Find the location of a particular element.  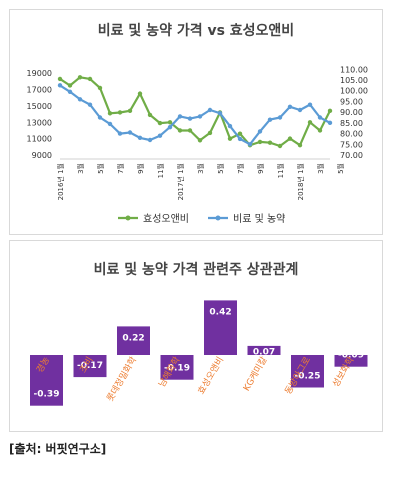

bar-value-label-3: -0.19 is located at coordinates (177, 369).